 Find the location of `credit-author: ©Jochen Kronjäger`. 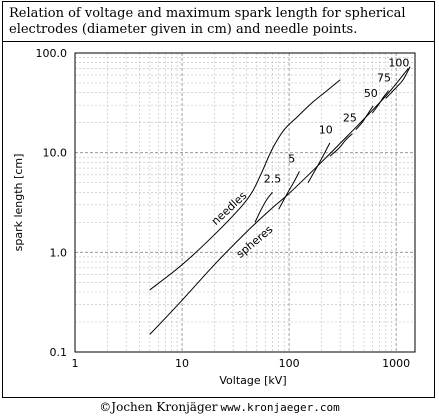

credit-author: ©Jochen Kronjäger is located at coordinates (158, 407).